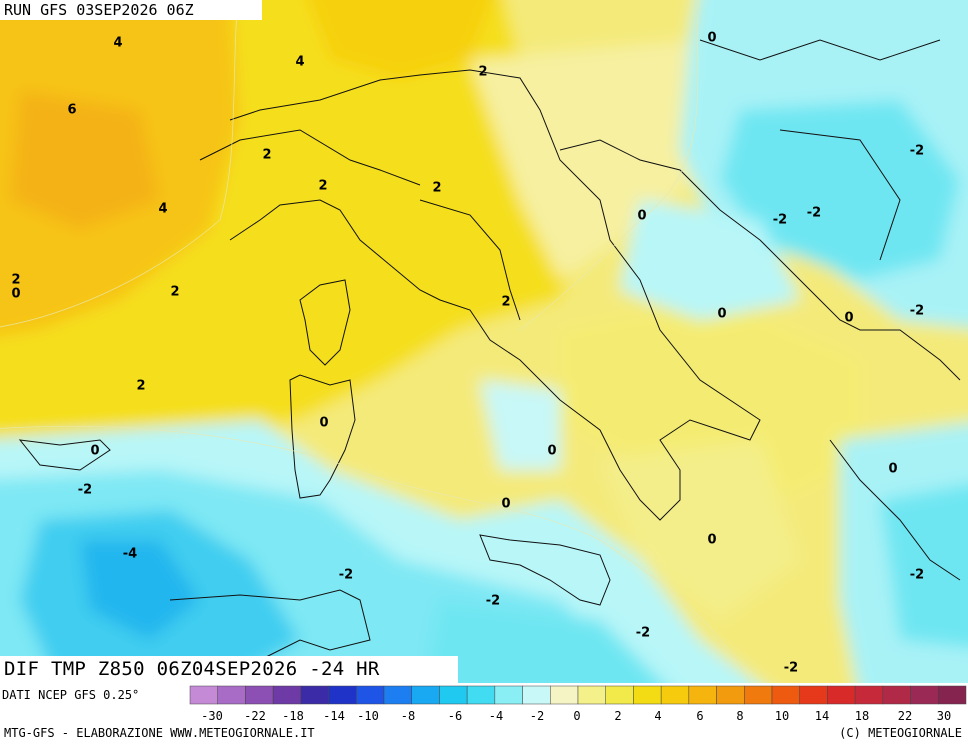 The width and height of the screenshot is (968, 745). What do you see at coordinates (537, 716) in the screenshot?
I see `legend-value: -2` at bounding box center [537, 716].